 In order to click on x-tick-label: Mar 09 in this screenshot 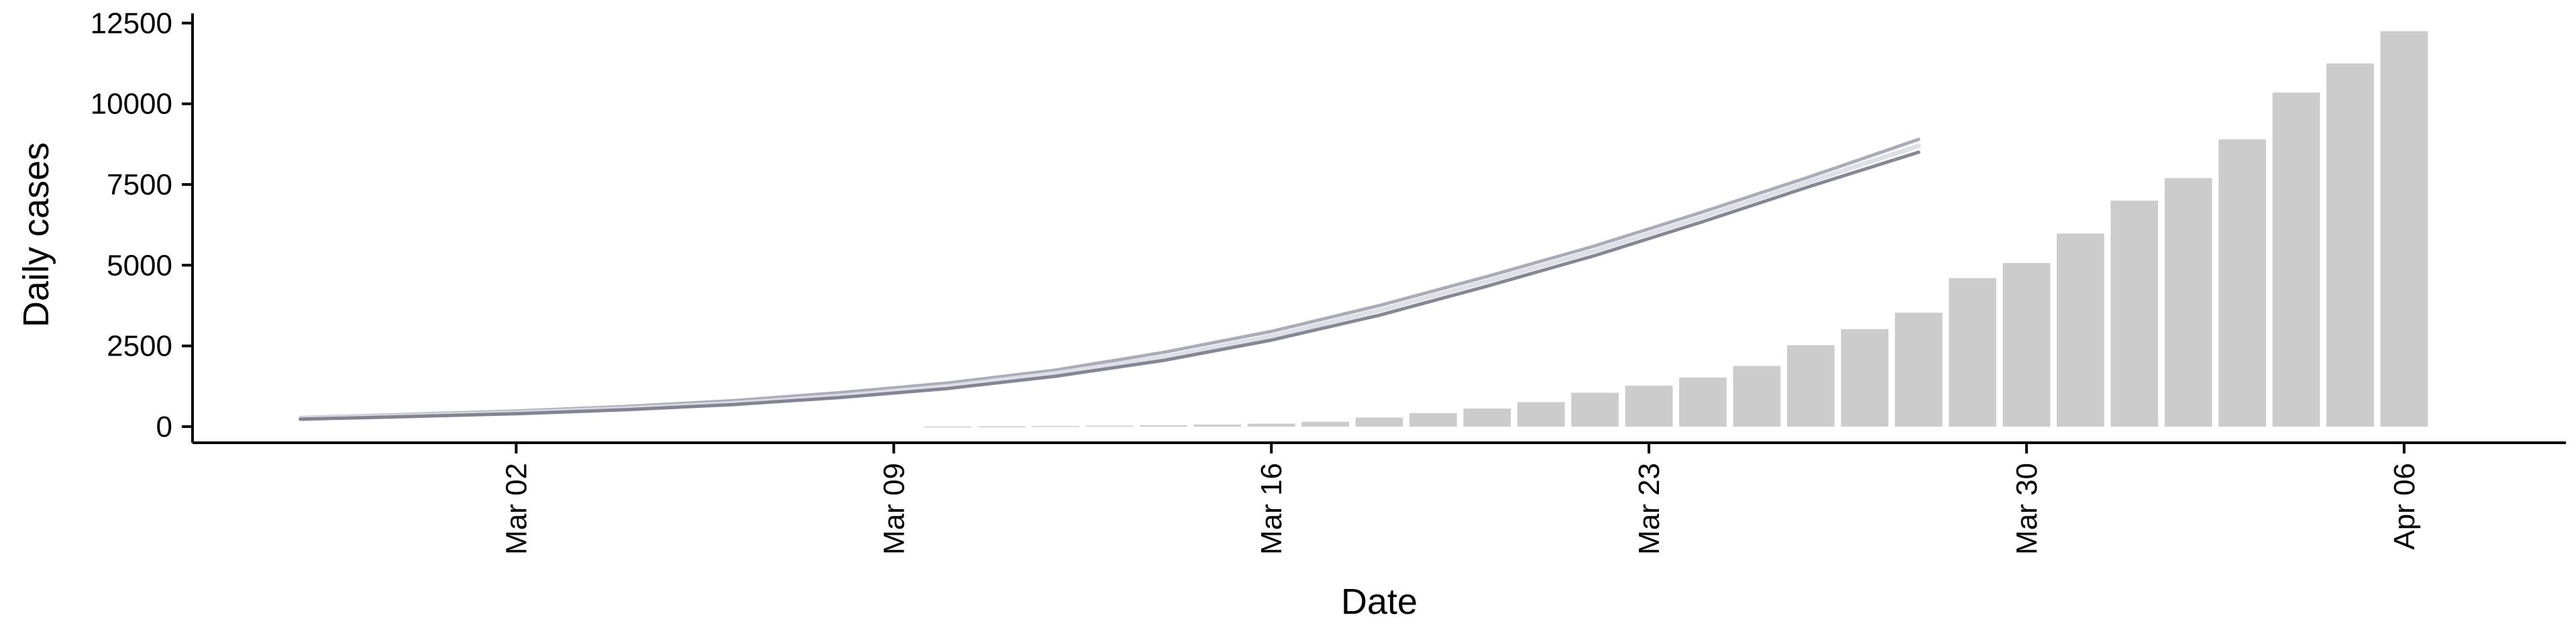, I will do `click(893, 509)`.